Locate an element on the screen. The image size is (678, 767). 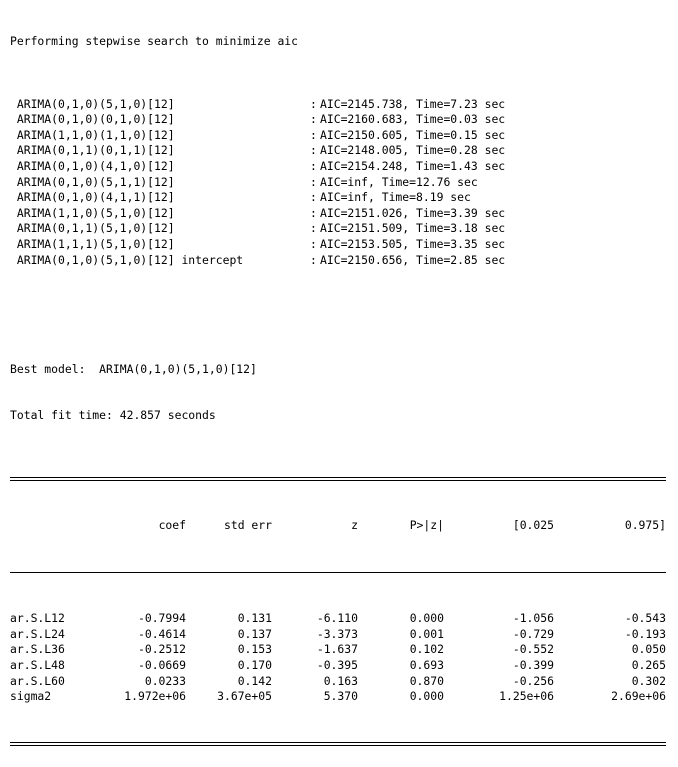
table-cell: 1.972e+06 is located at coordinates (155, 696).